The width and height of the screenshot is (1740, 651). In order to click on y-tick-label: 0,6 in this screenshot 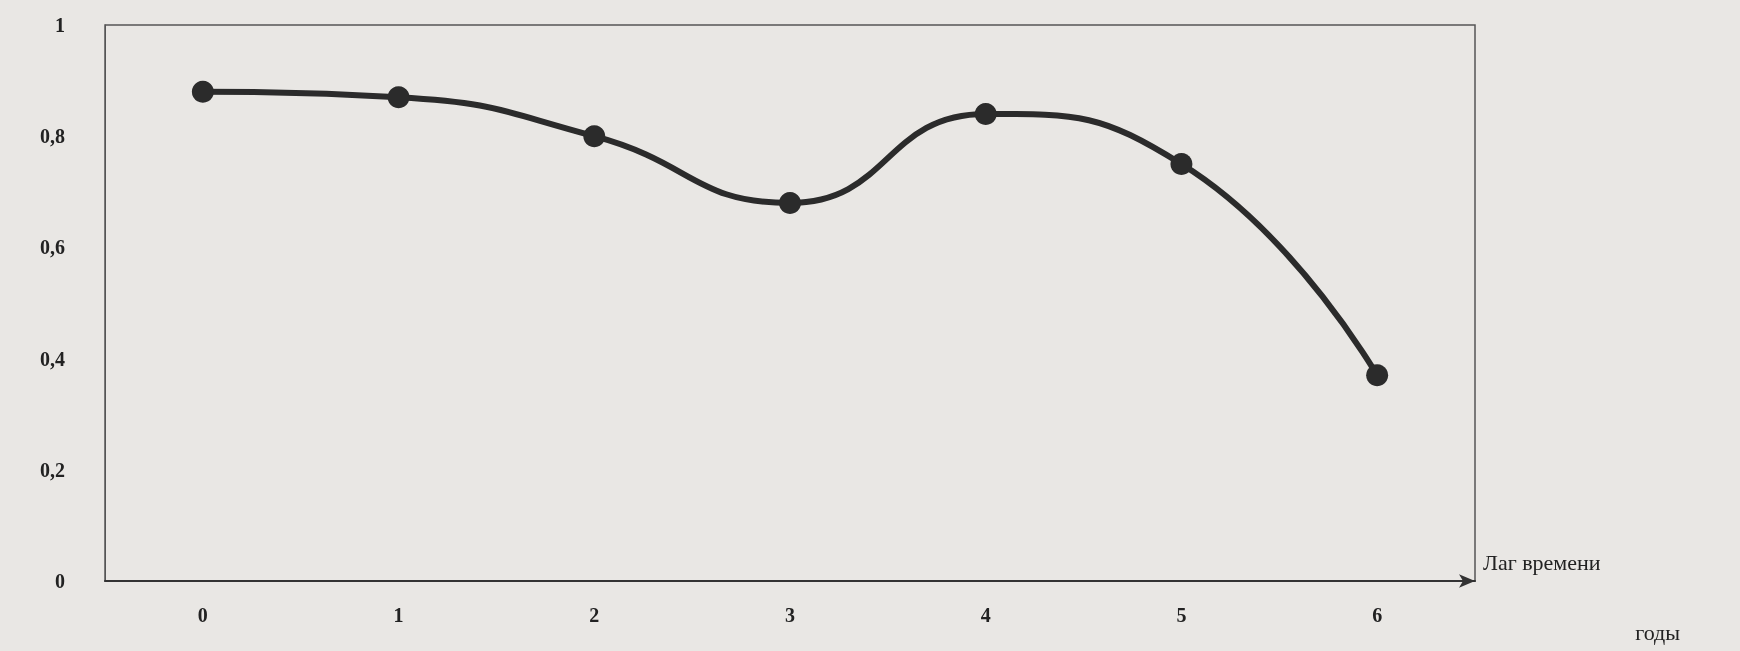, I will do `click(52, 247)`.